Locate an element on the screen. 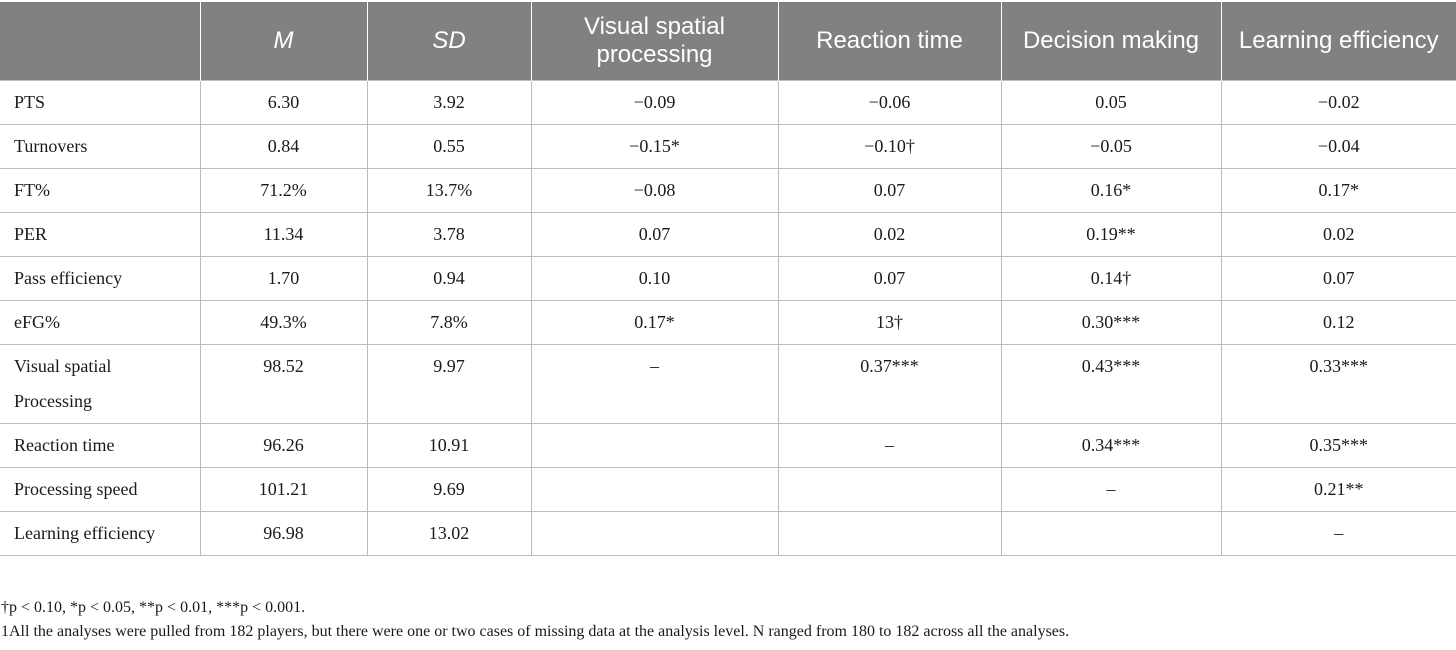  header-cell-sd: SD is located at coordinates (448, 41).